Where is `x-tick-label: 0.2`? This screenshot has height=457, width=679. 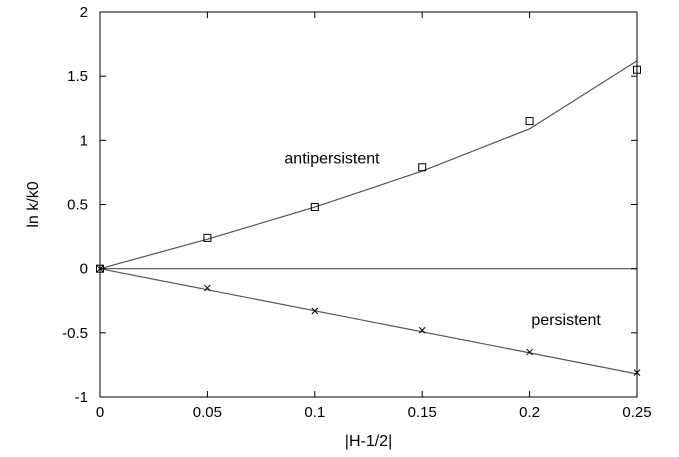
x-tick-label: 0.2 is located at coordinates (529, 412).